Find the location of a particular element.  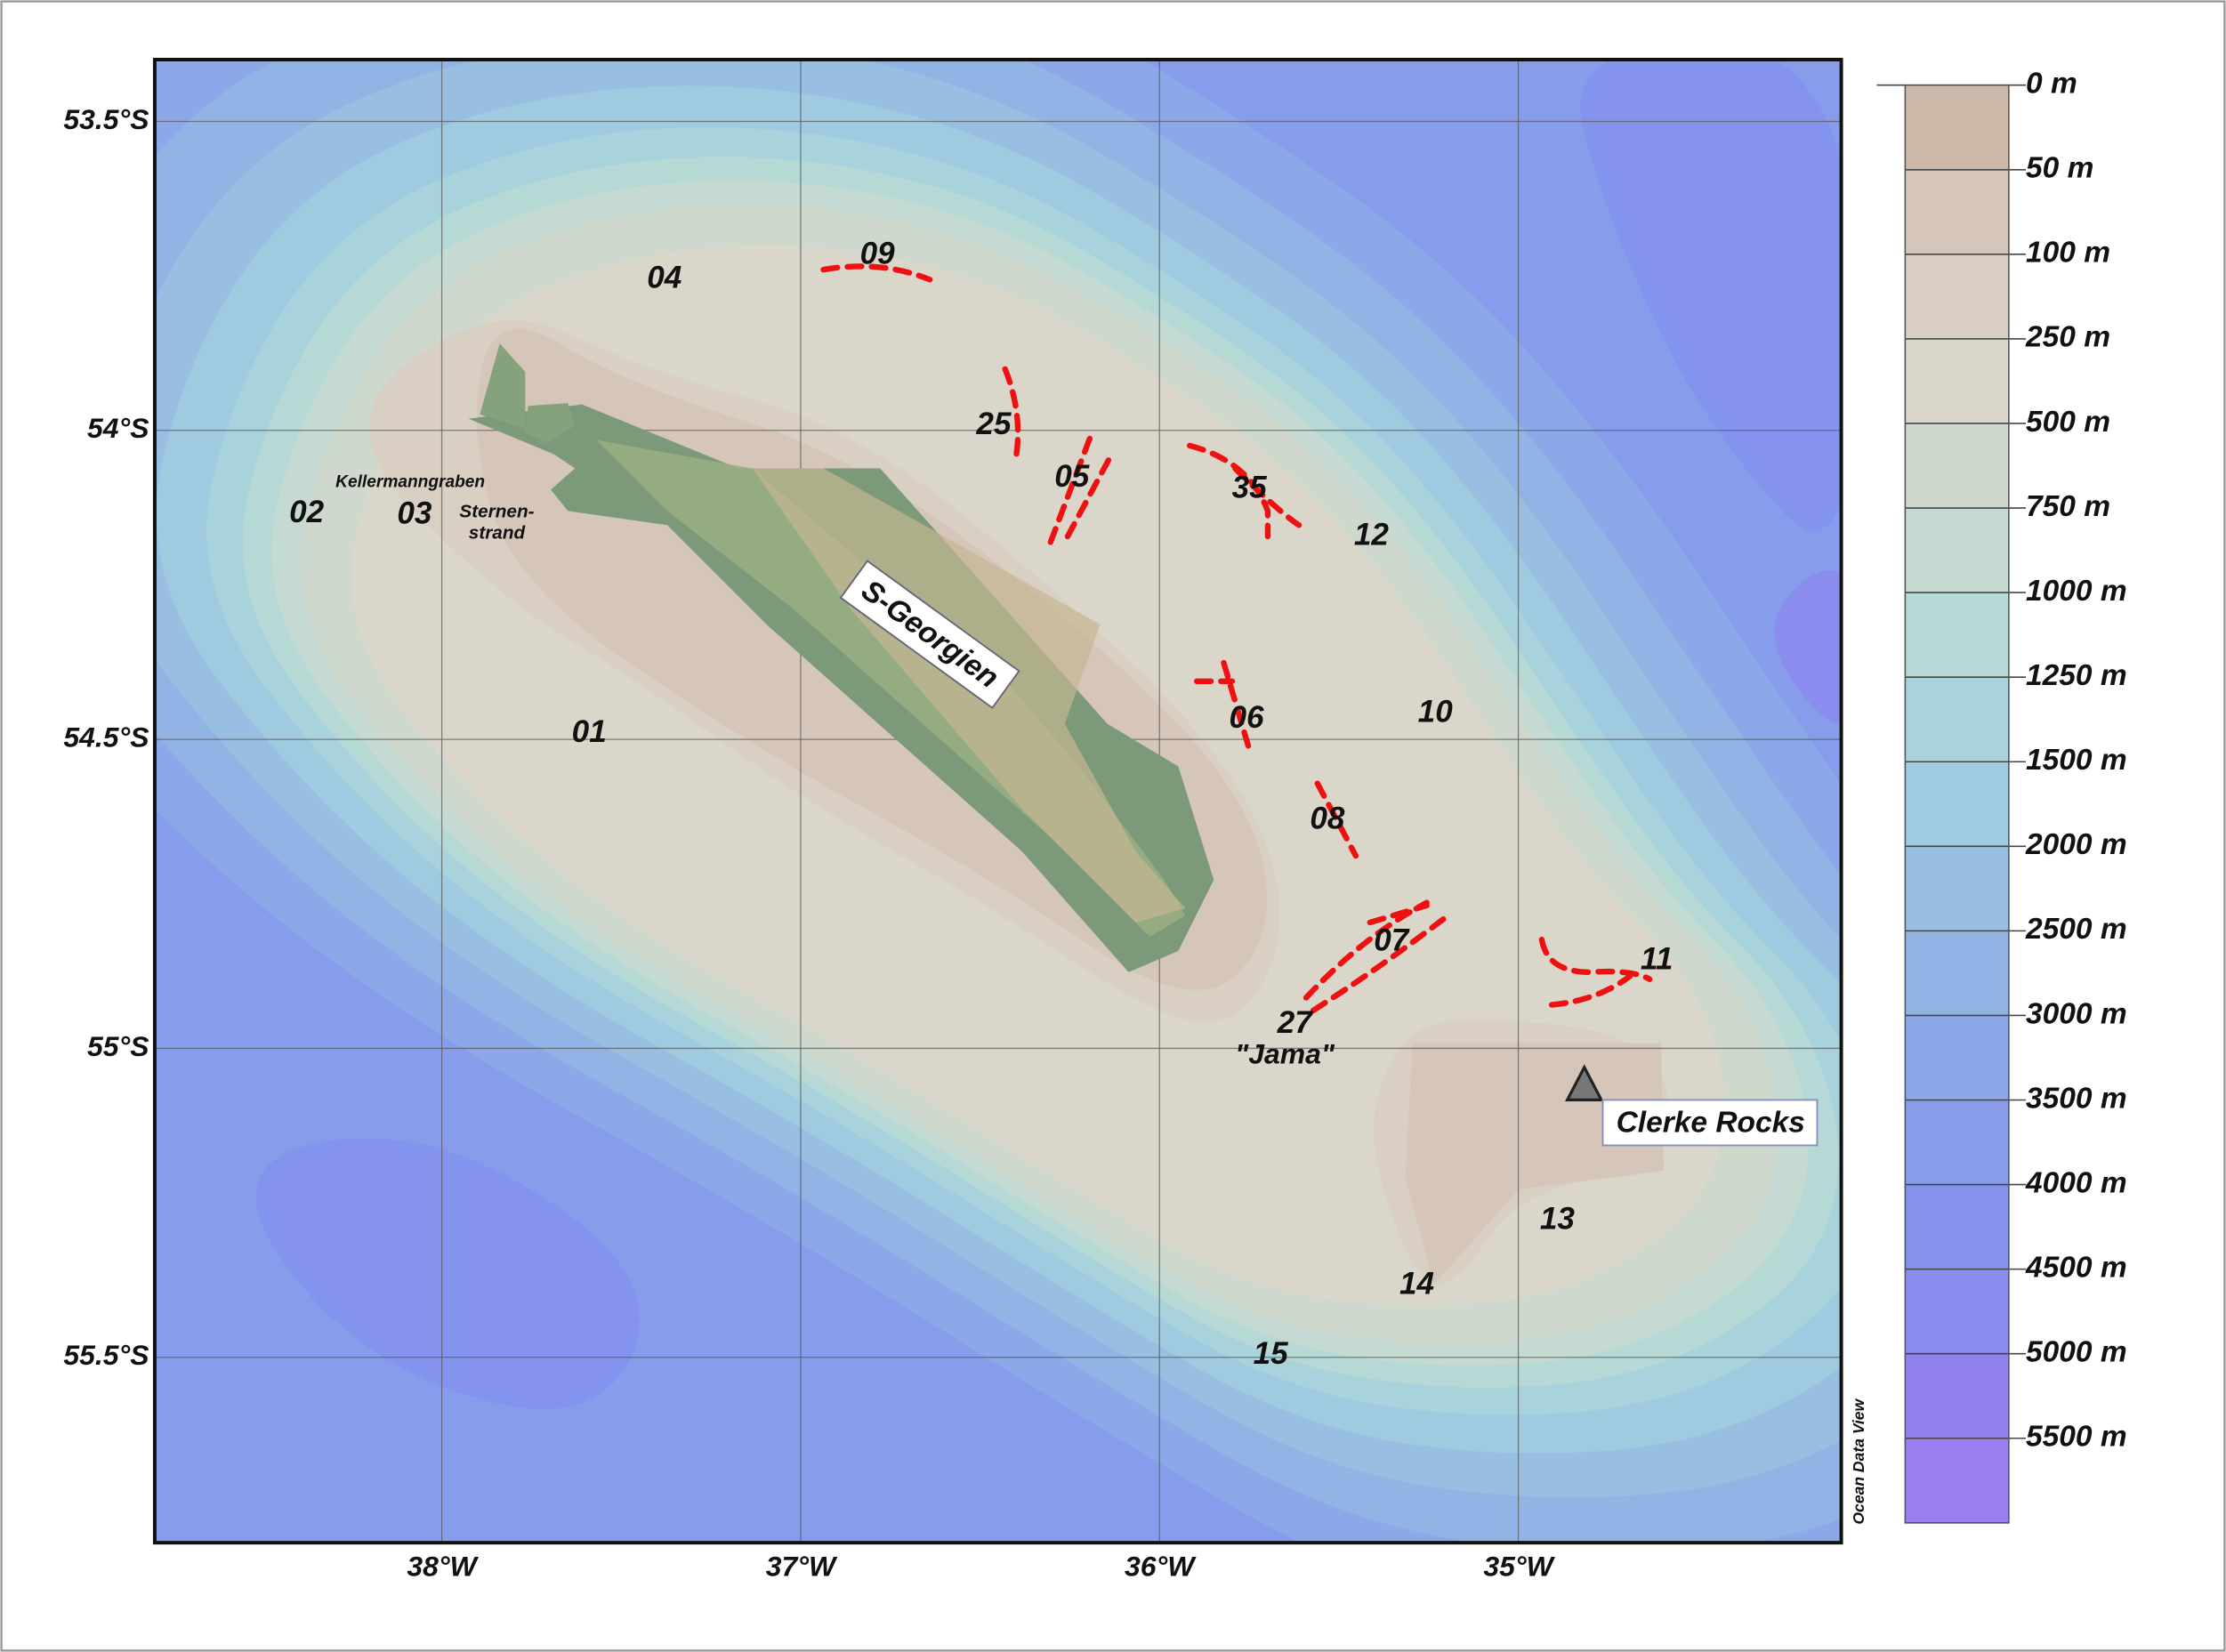

x-tick-label: 37°W is located at coordinates (802, 1566).